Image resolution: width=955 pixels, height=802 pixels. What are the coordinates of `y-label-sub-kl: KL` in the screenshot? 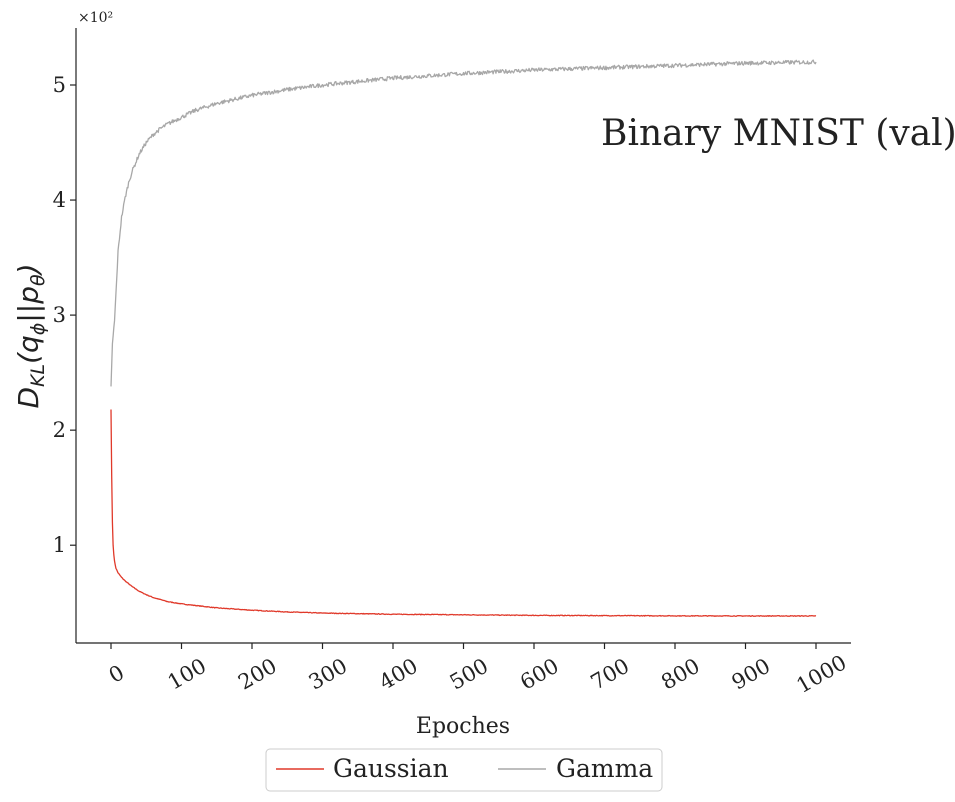 It's located at (38, 375).